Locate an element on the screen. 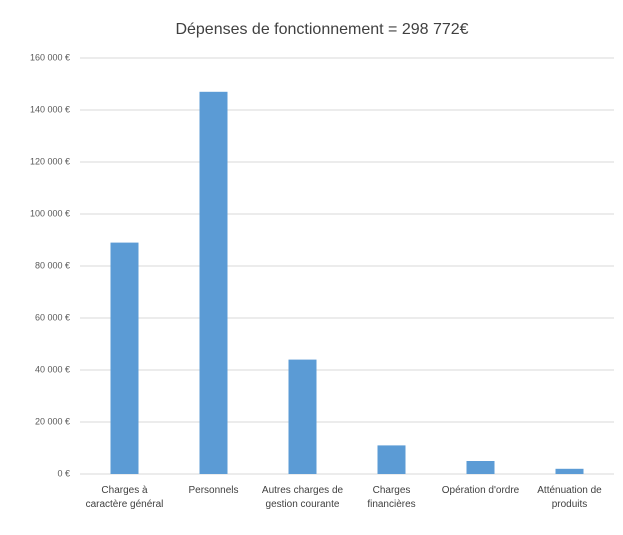 The height and width of the screenshot is (535, 623). x-tick-label: Autres charges de gestion courante is located at coordinates (302, 497).